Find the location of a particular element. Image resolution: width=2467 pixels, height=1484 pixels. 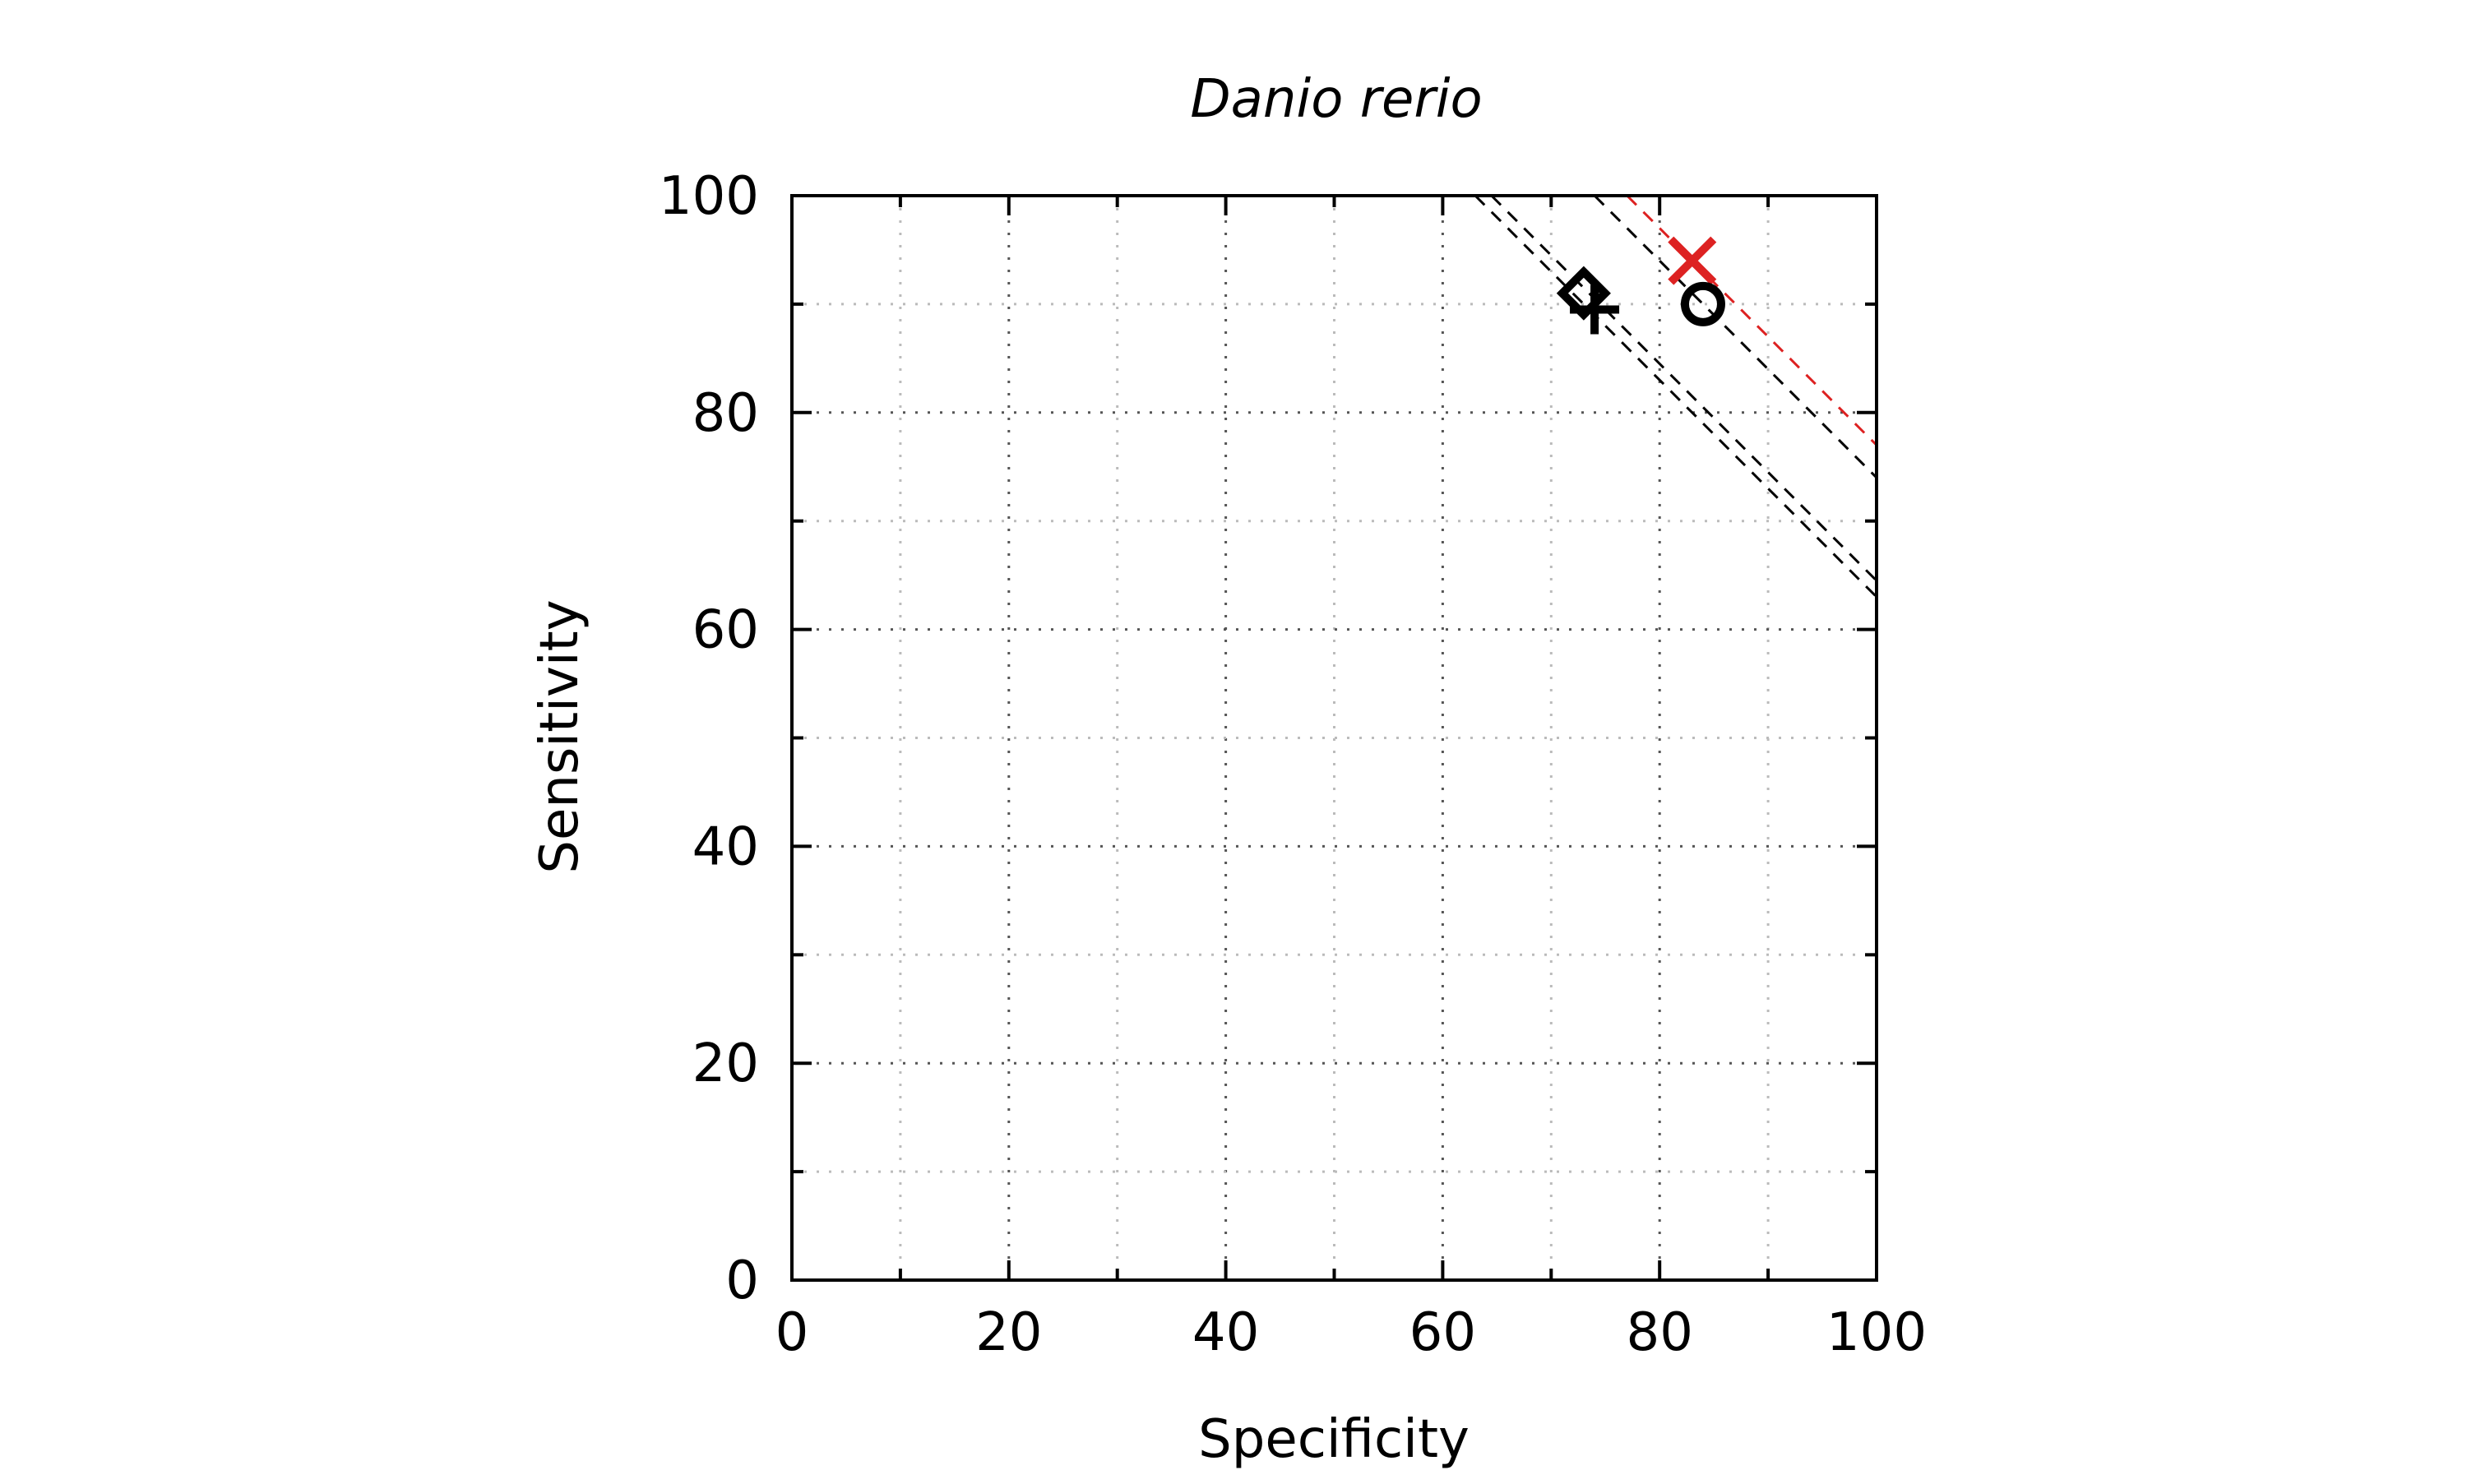

y-tick-label: 100 is located at coordinates (709, 197).